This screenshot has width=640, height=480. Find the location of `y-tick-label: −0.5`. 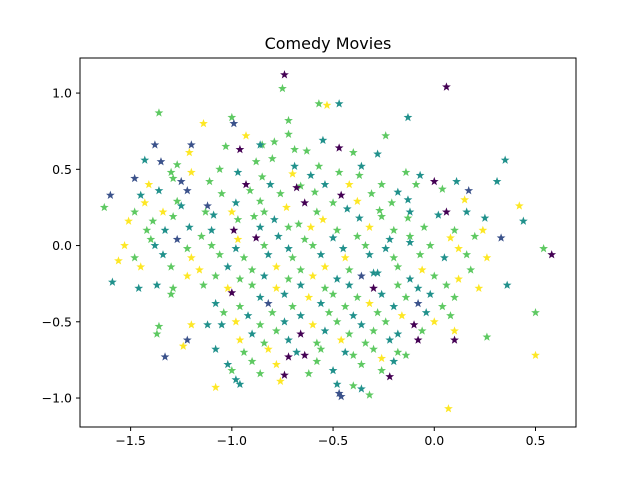

y-tick-label: −0.5 is located at coordinates (57, 321).